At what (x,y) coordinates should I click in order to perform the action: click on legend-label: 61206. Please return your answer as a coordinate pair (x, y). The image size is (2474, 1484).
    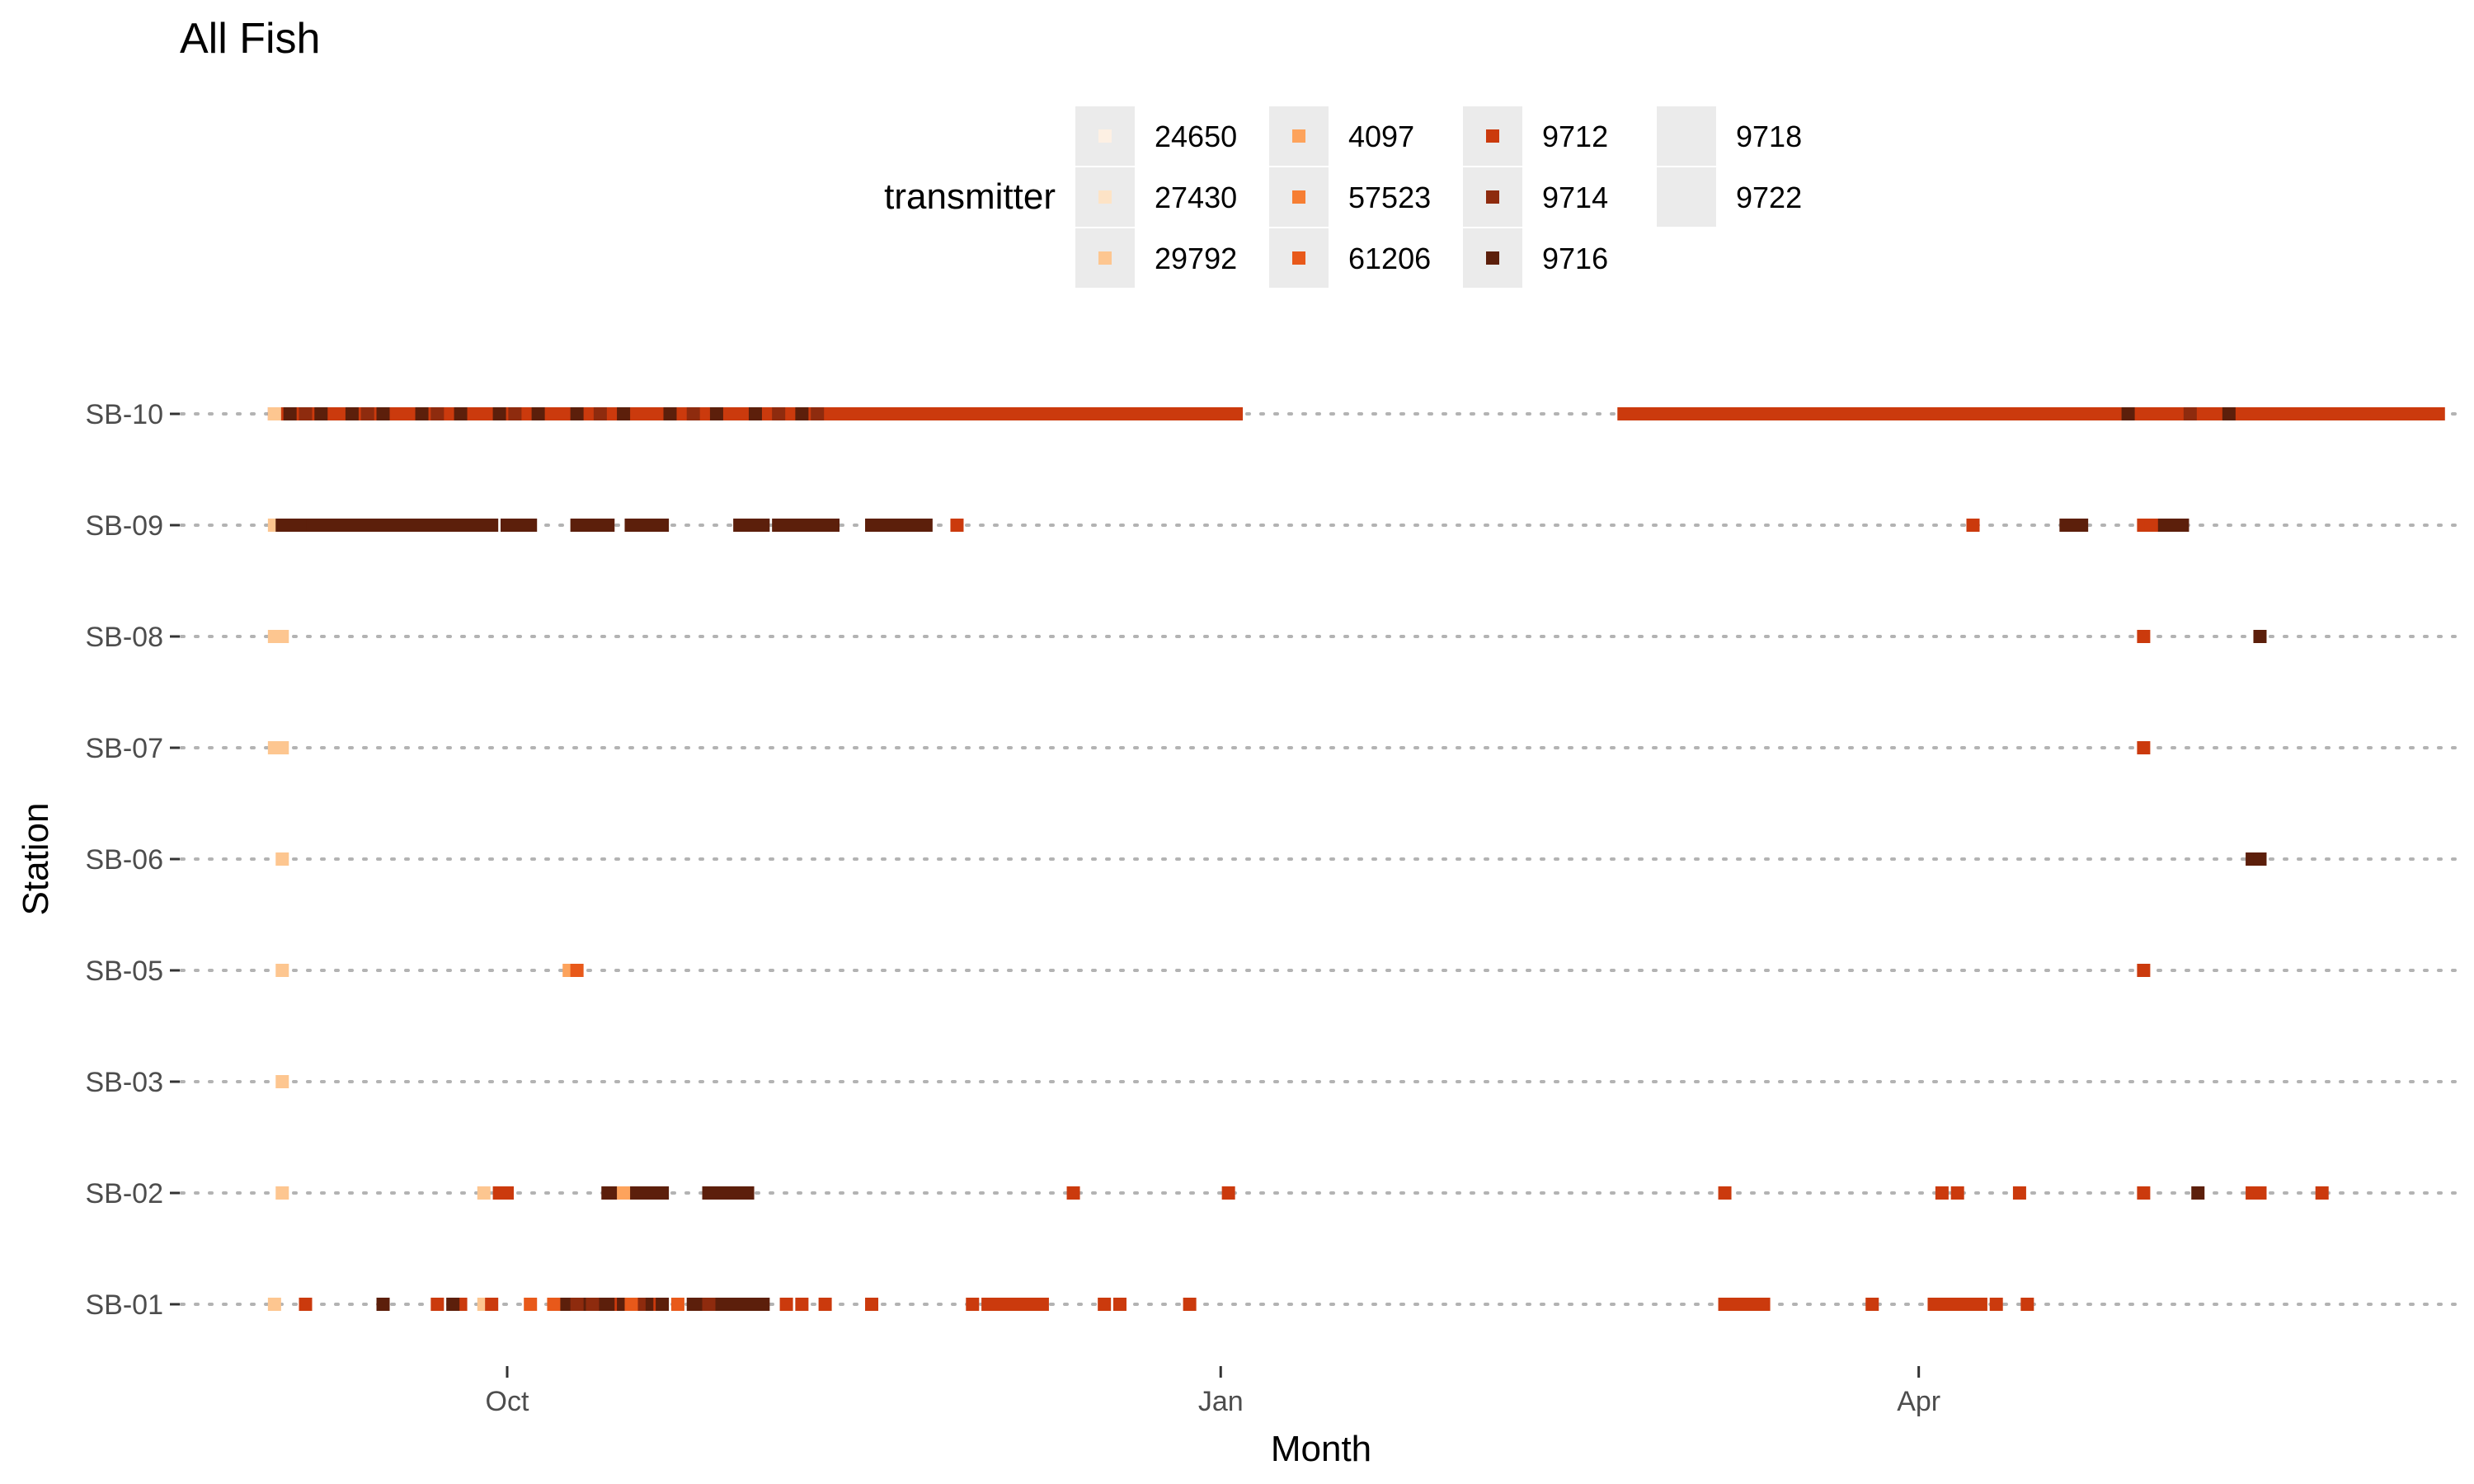
    Looking at the image, I should click on (1389, 258).